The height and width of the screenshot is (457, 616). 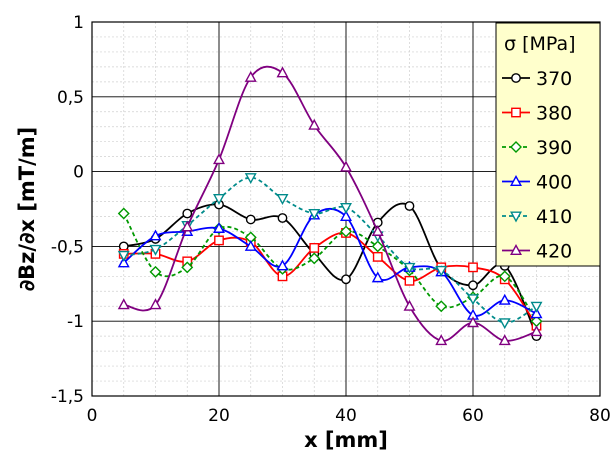 I want to click on x-tick-label: 20, so click(x=219, y=416).